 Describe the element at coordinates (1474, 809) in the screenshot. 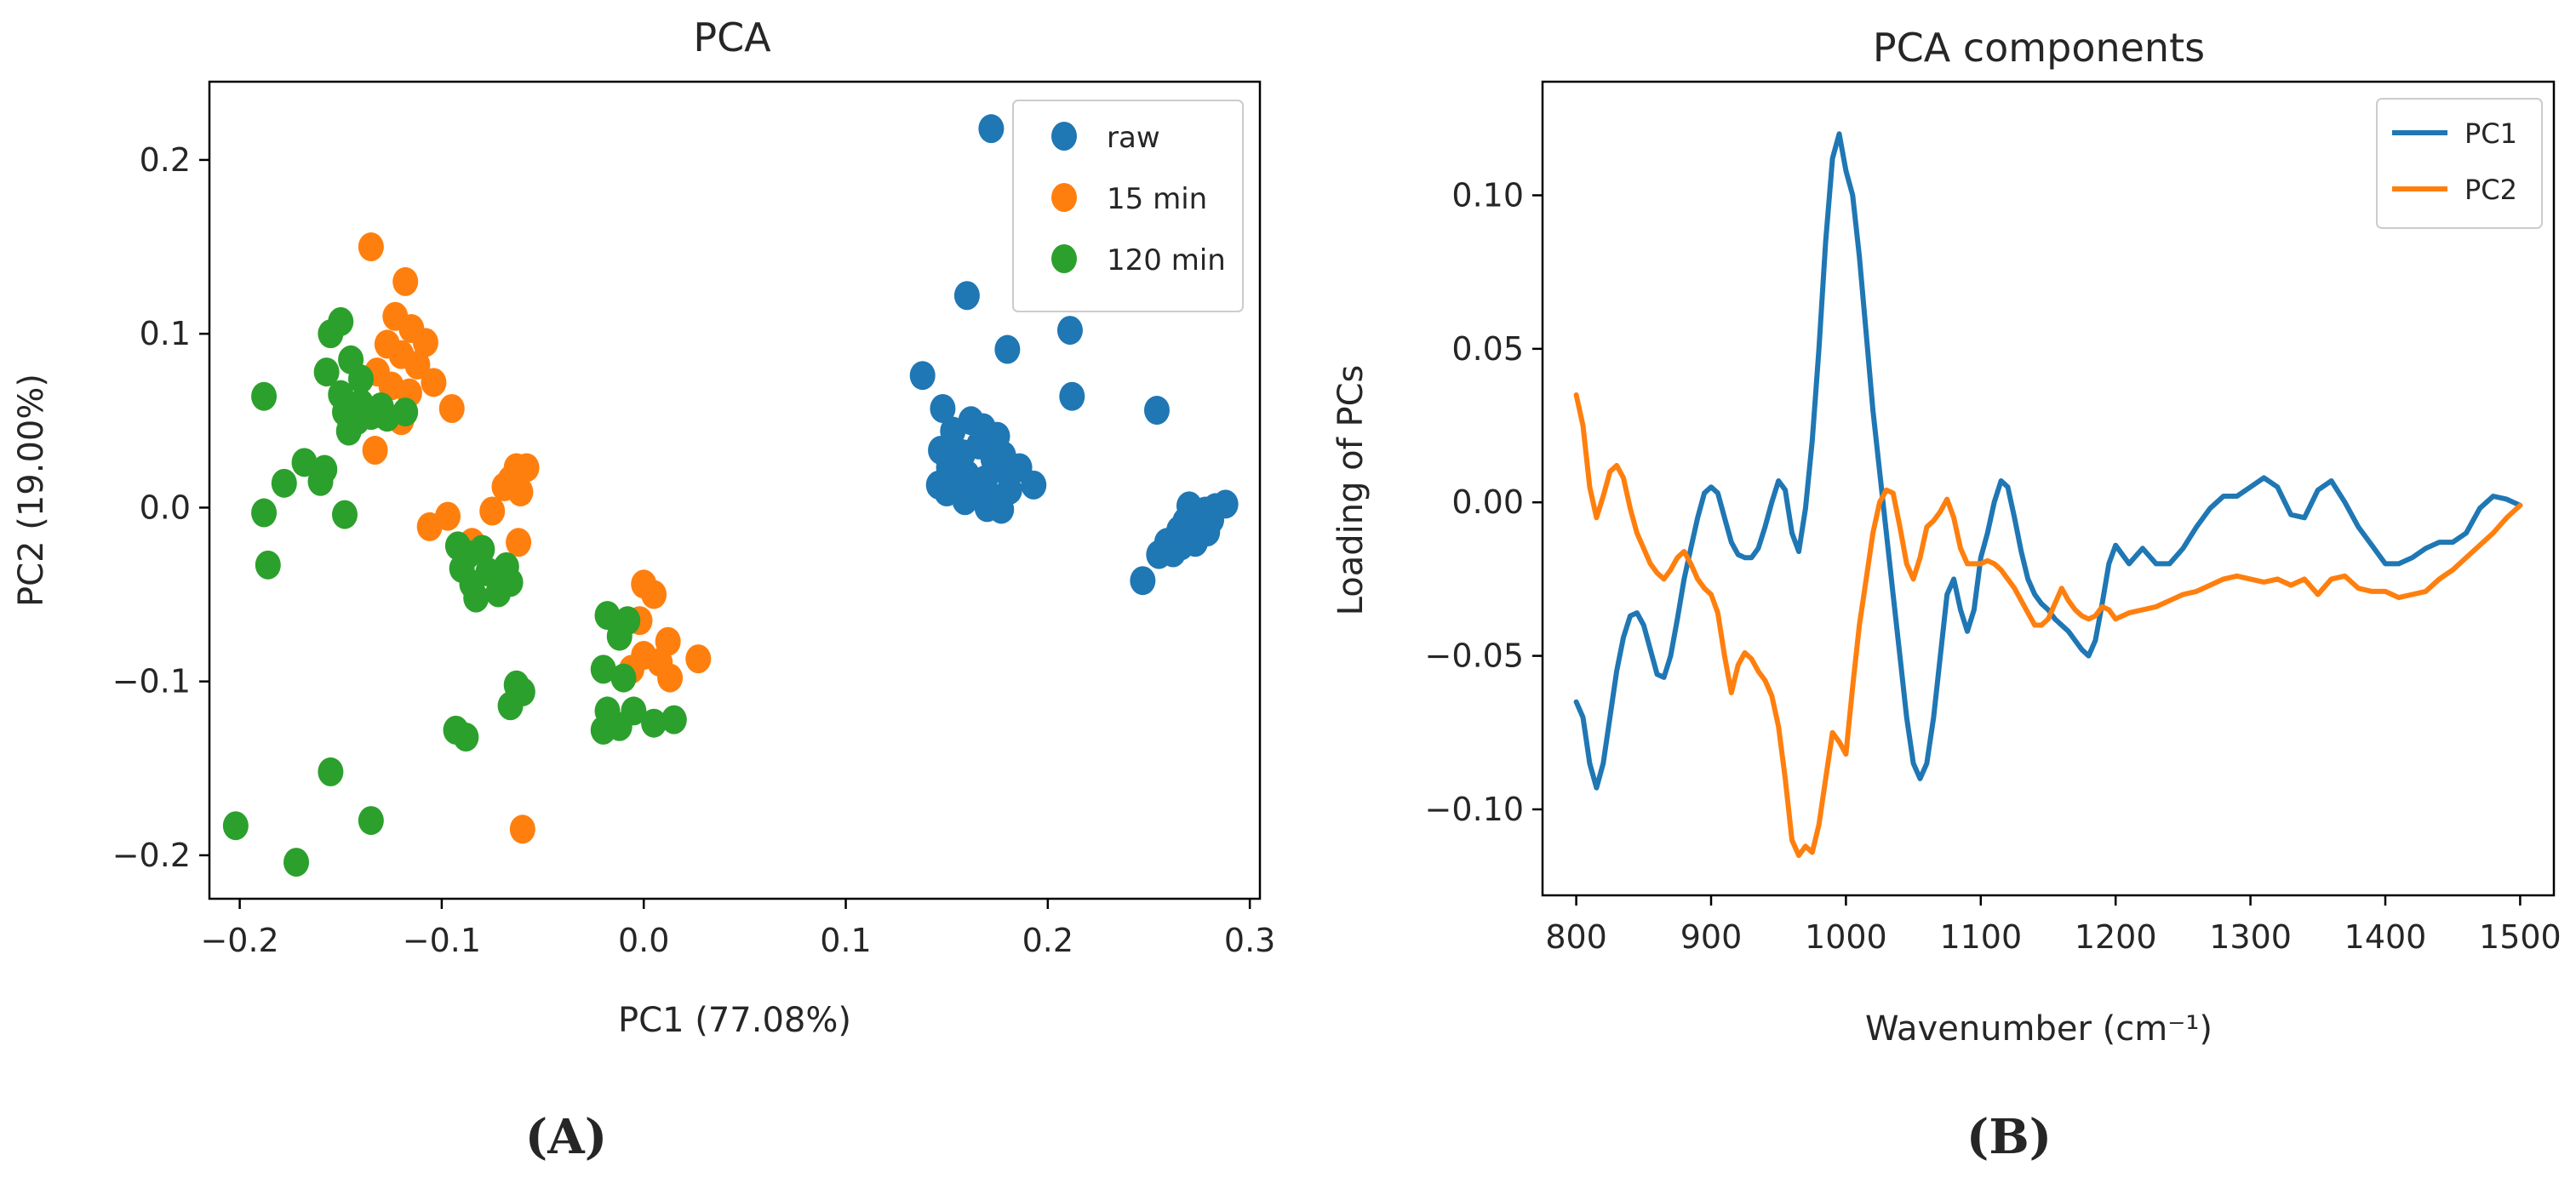

I see `y-tick-label: −0.10` at that location.